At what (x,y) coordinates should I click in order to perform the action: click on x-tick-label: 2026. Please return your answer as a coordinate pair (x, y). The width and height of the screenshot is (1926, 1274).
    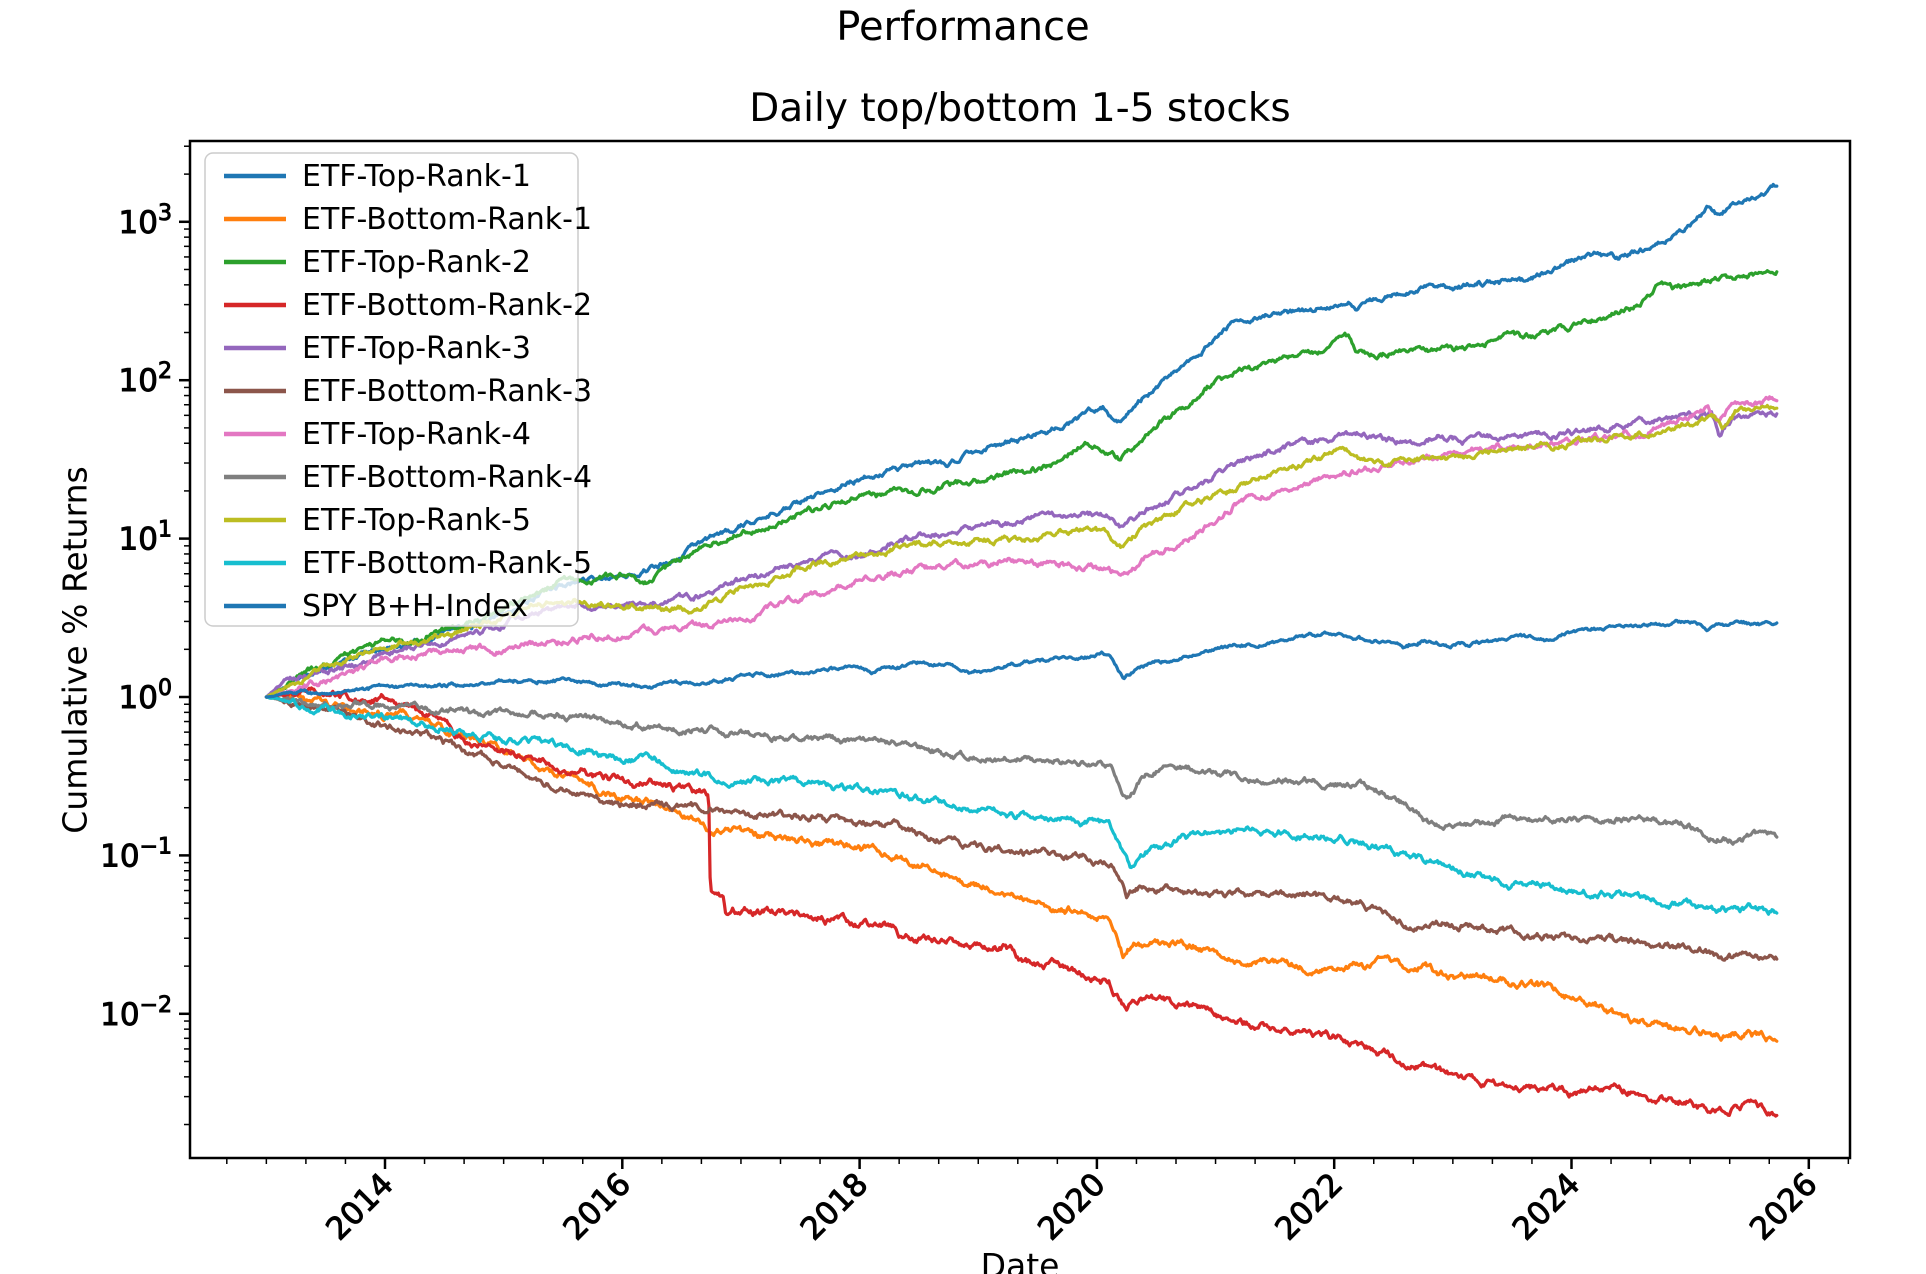
    Looking at the image, I should click on (1783, 1206).